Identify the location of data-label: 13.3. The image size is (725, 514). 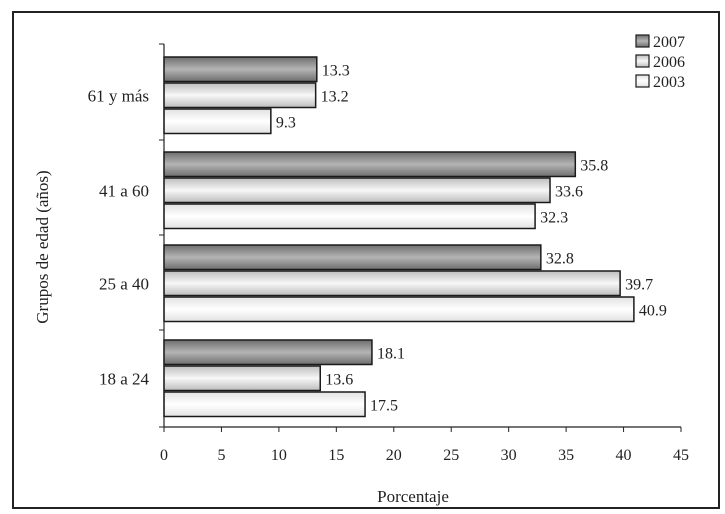
(336, 70).